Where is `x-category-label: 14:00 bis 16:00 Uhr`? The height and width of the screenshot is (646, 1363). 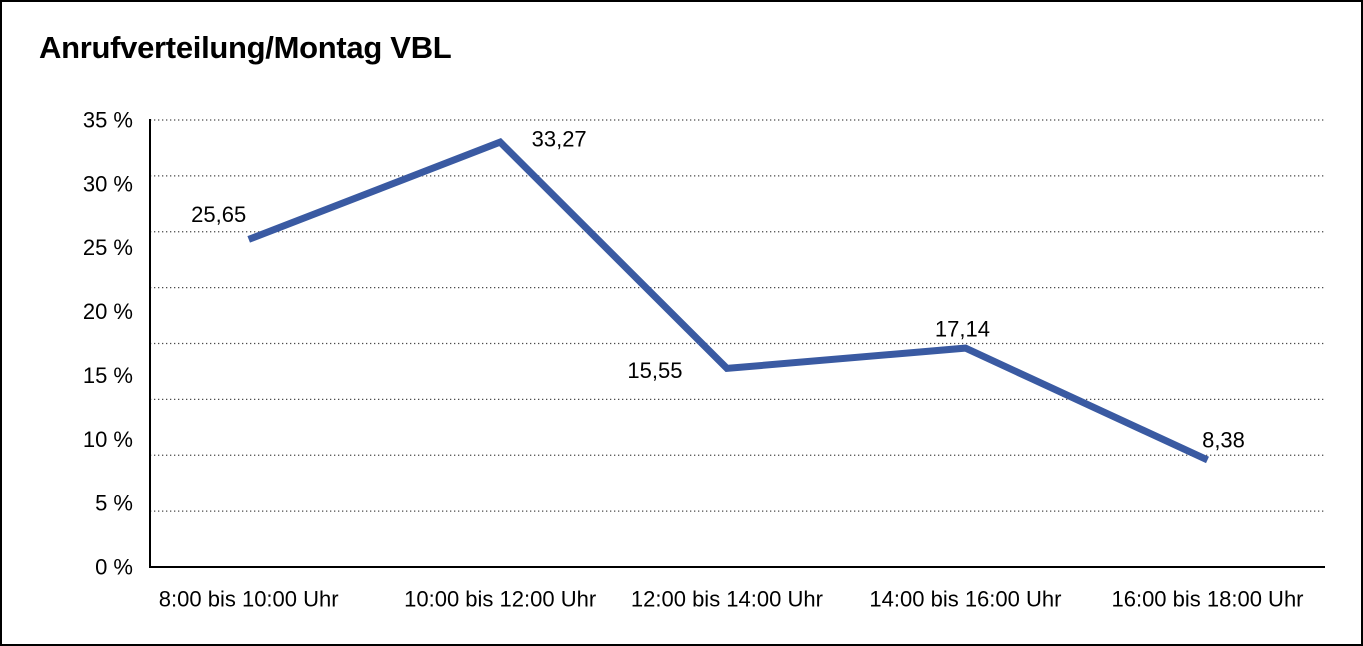 x-category-label: 14:00 bis 16:00 Uhr is located at coordinates (965, 599).